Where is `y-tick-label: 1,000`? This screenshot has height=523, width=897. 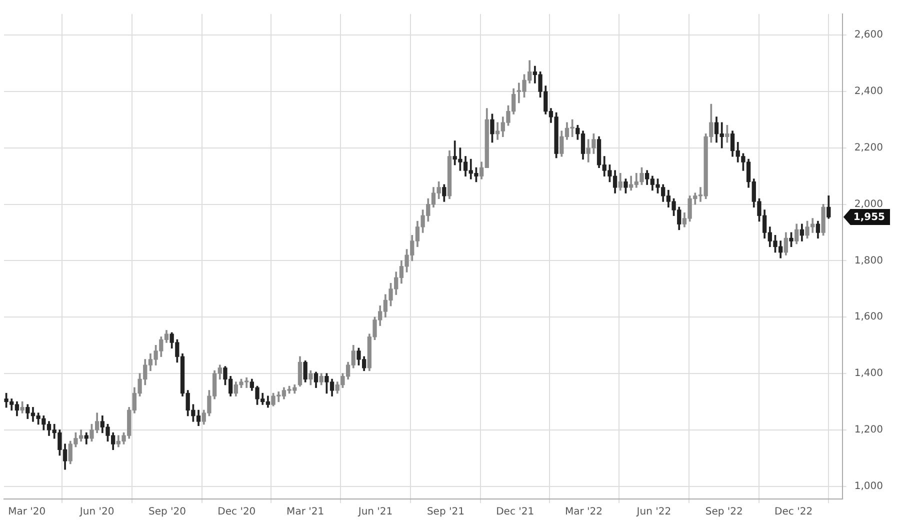
y-tick-label: 1,000 is located at coordinates (869, 486).